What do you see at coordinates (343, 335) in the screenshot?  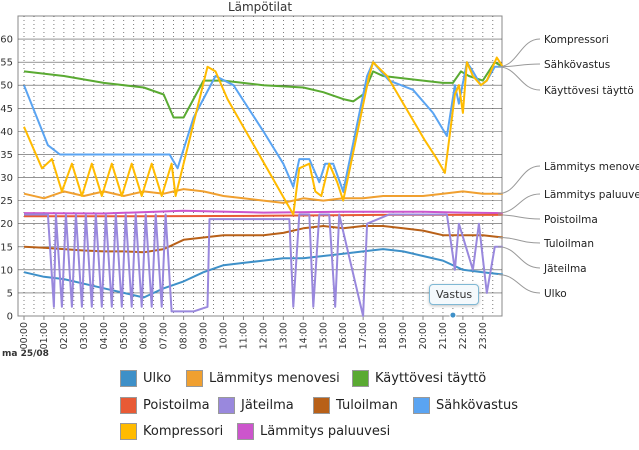 I see `x-tick-label: 16:00` at bounding box center [343, 335].